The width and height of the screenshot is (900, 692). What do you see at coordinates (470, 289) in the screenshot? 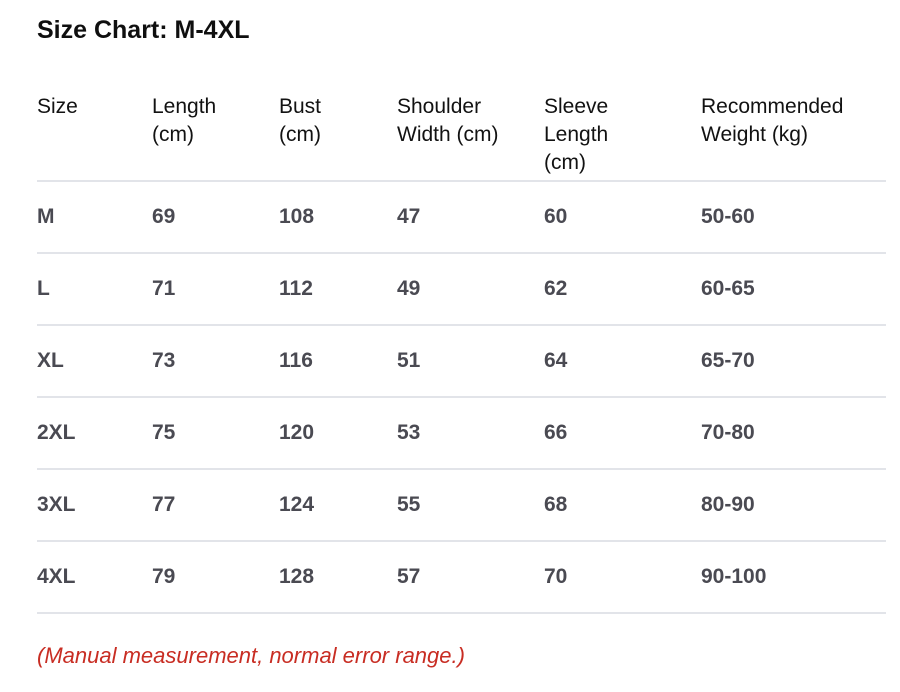
I see `cell-shoulder-width: 49` at bounding box center [470, 289].